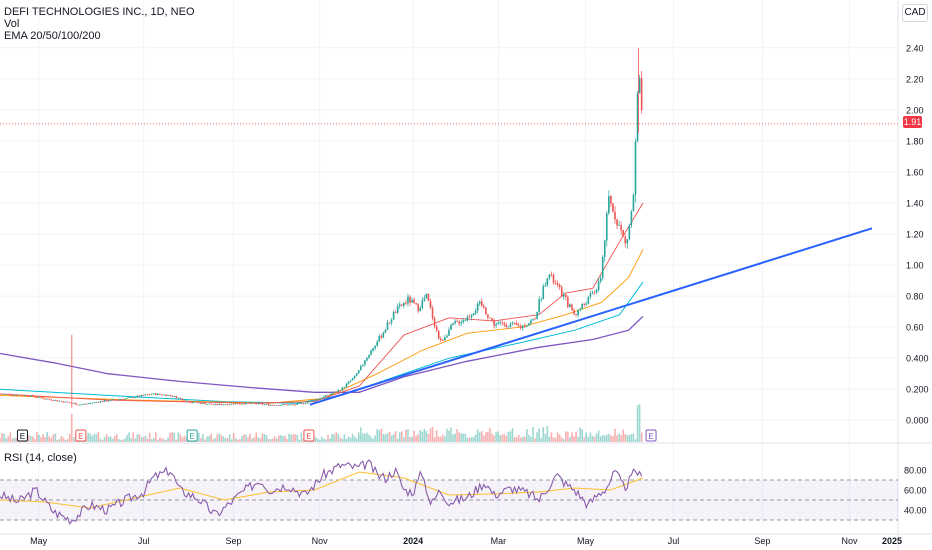 The image size is (932, 550). I want to click on currency-button: CAD, so click(915, 13).